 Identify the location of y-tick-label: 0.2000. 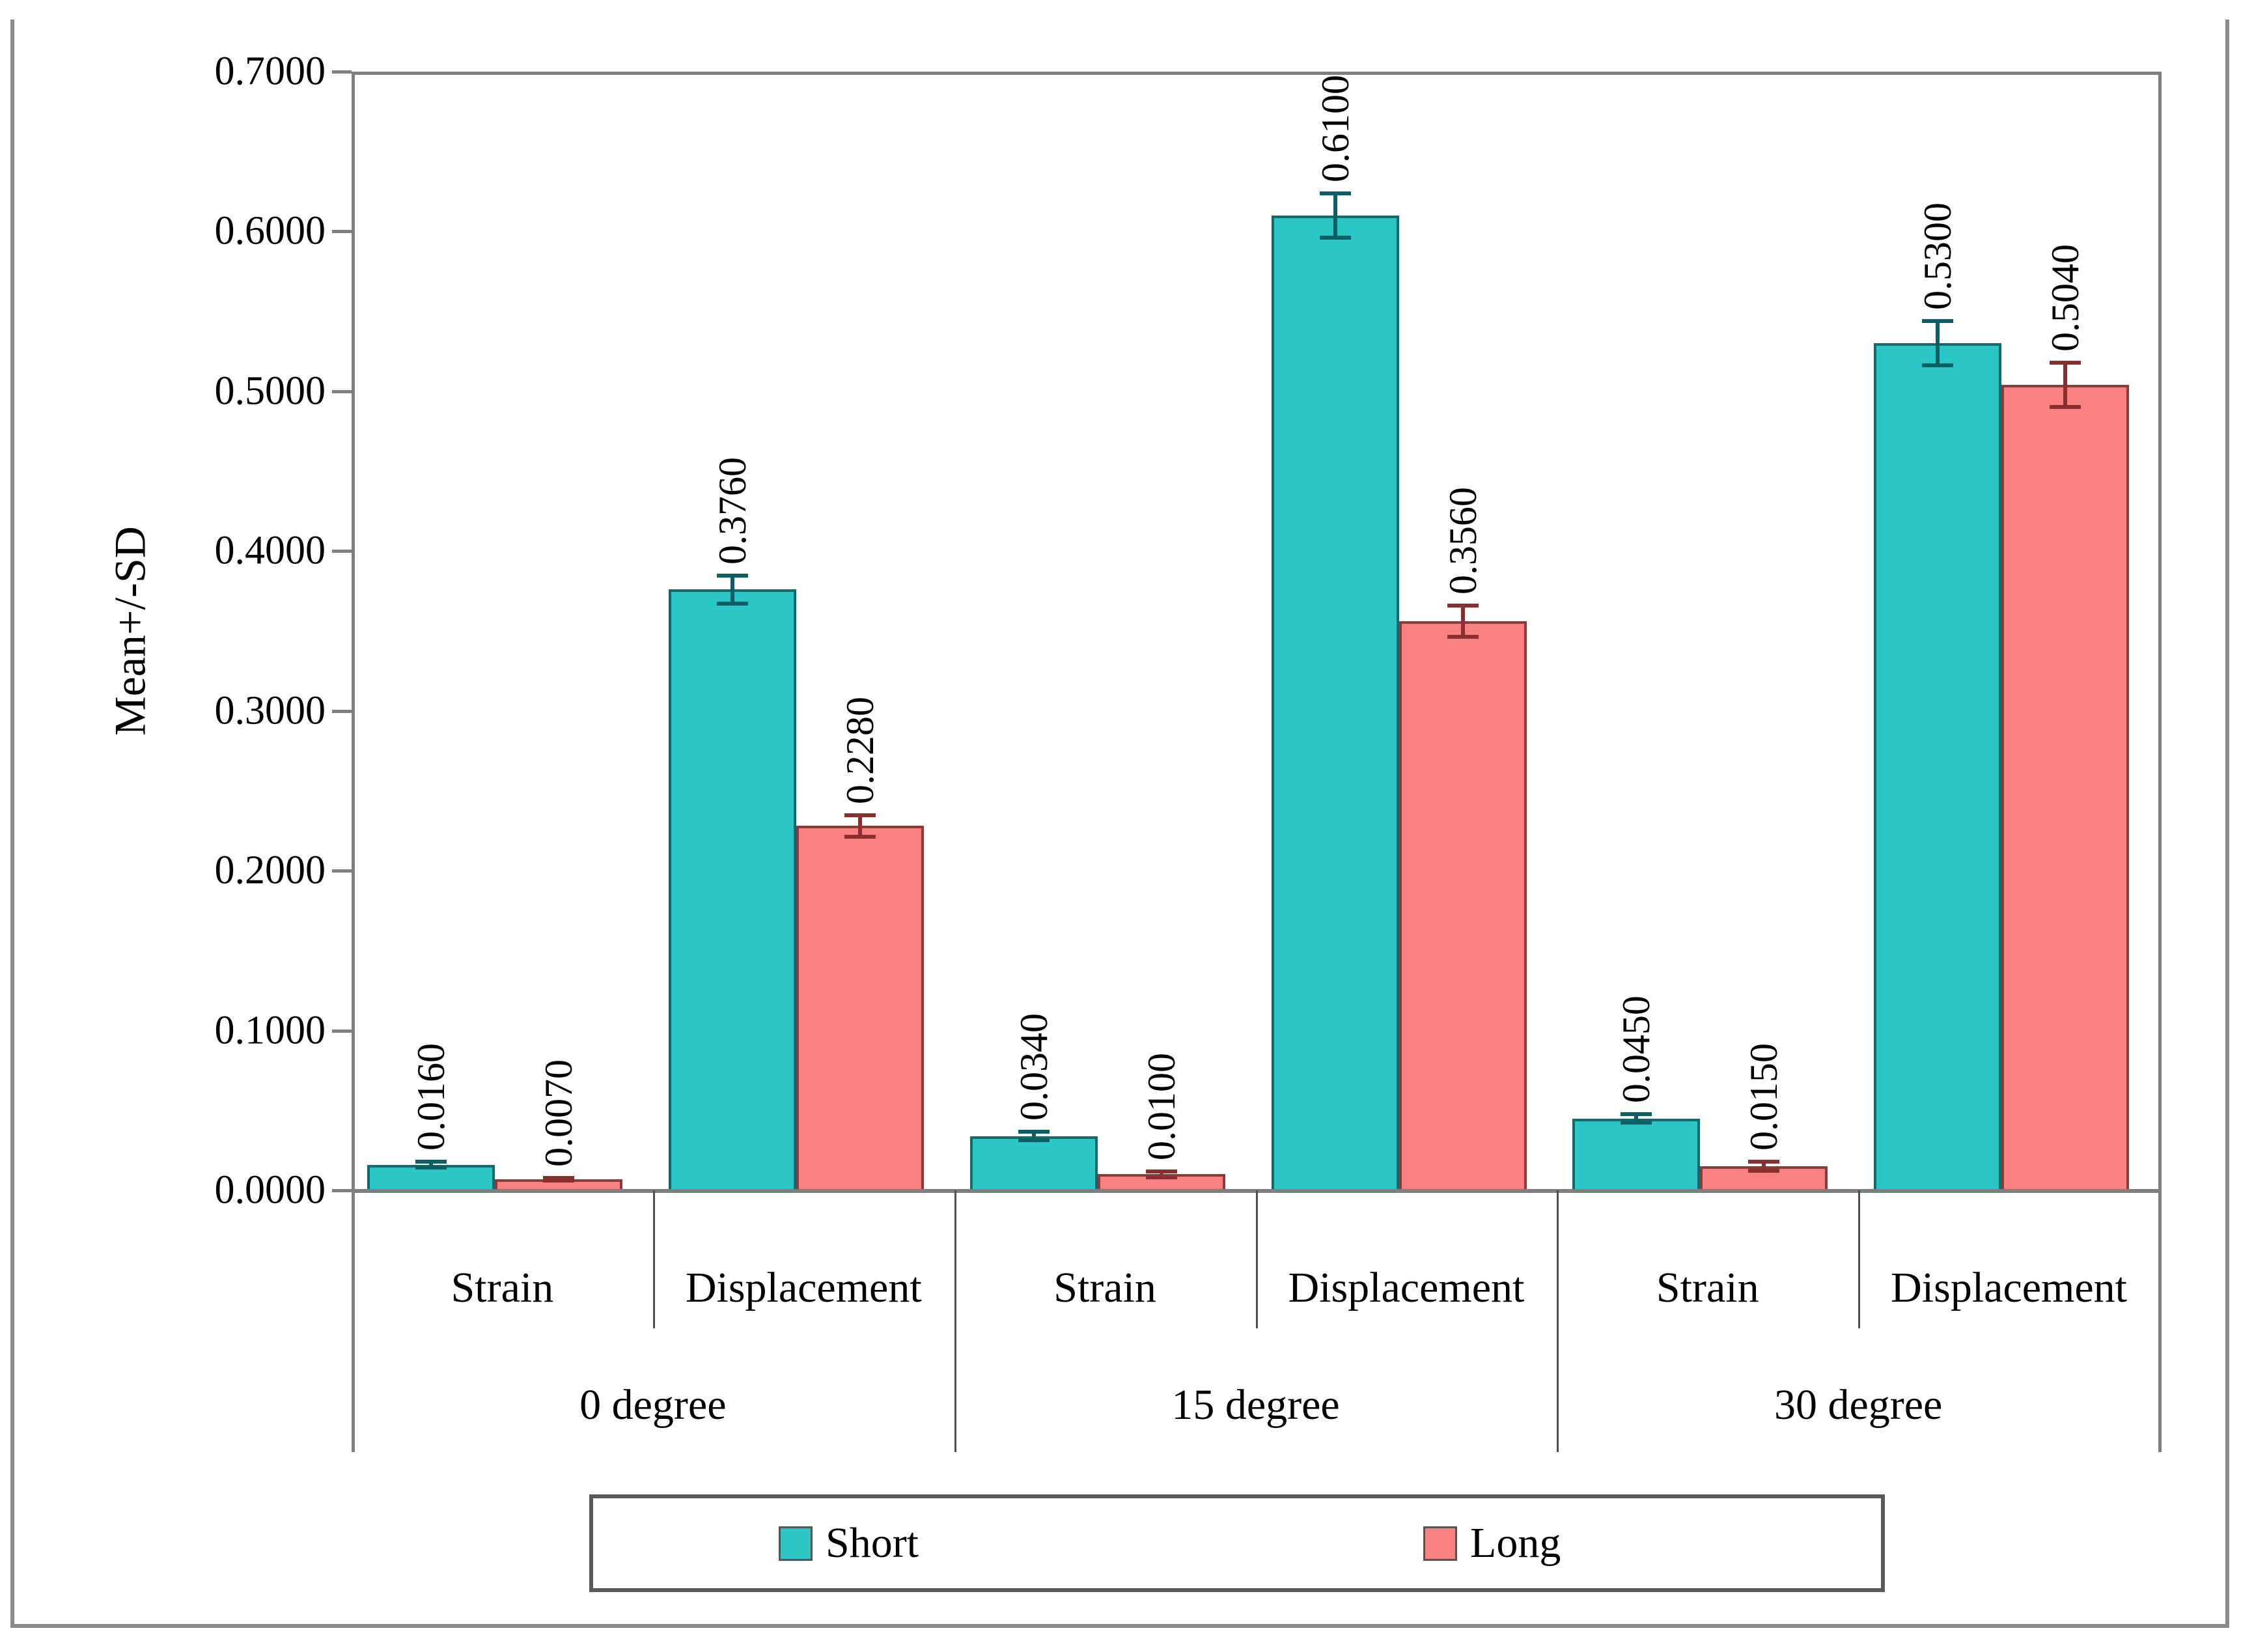
(270, 871).